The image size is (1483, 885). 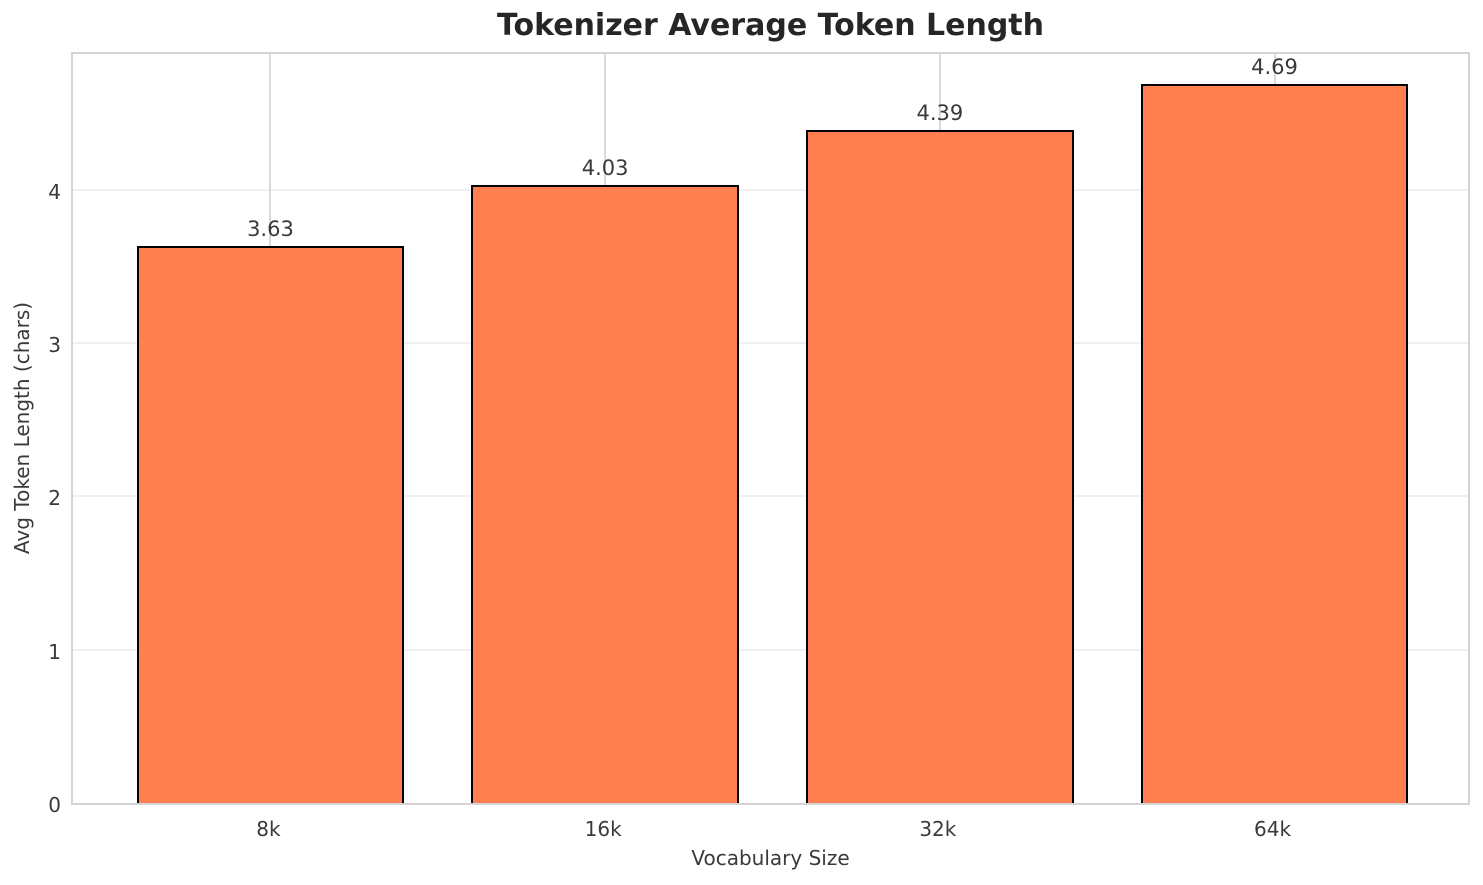 What do you see at coordinates (54, 805) in the screenshot?
I see `y-tick-label: 0` at bounding box center [54, 805].